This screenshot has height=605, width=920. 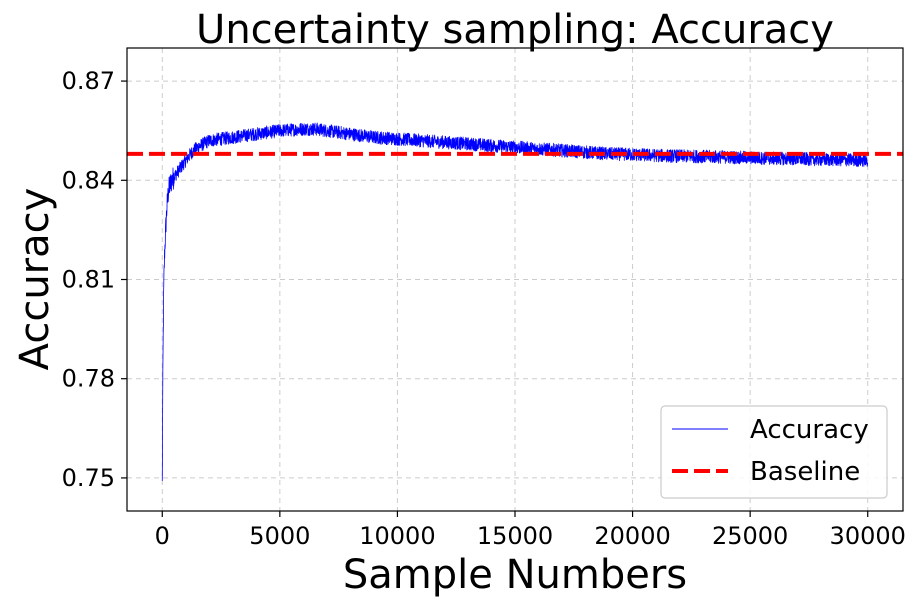 I want to click on x-tick-label-4: 20000, so click(x=632, y=536).